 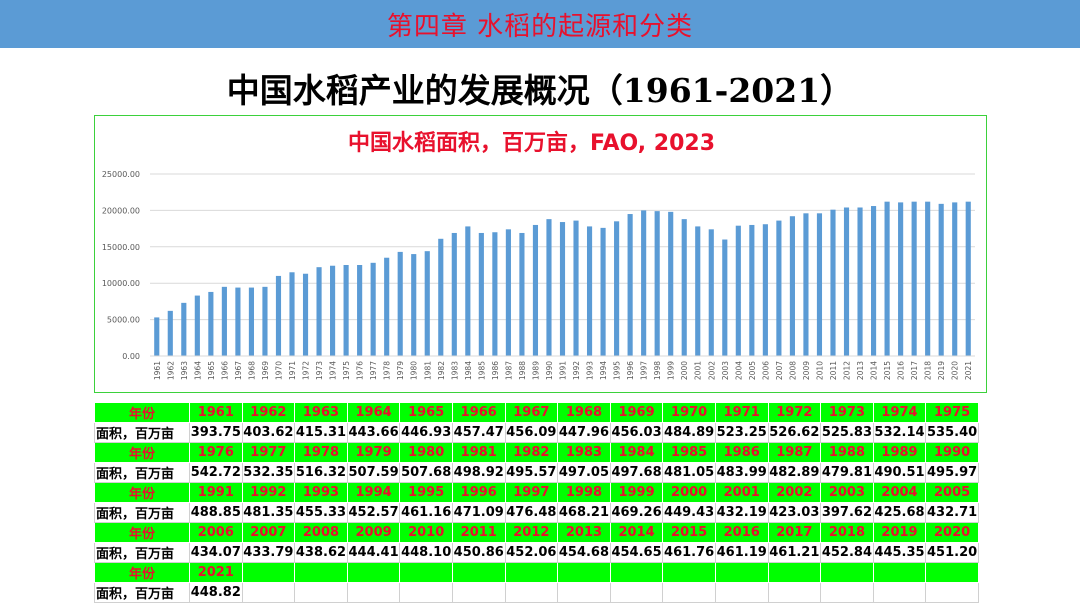 What do you see at coordinates (216, 492) in the screenshot?
I see `year-cell: 1991` at bounding box center [216, 492].